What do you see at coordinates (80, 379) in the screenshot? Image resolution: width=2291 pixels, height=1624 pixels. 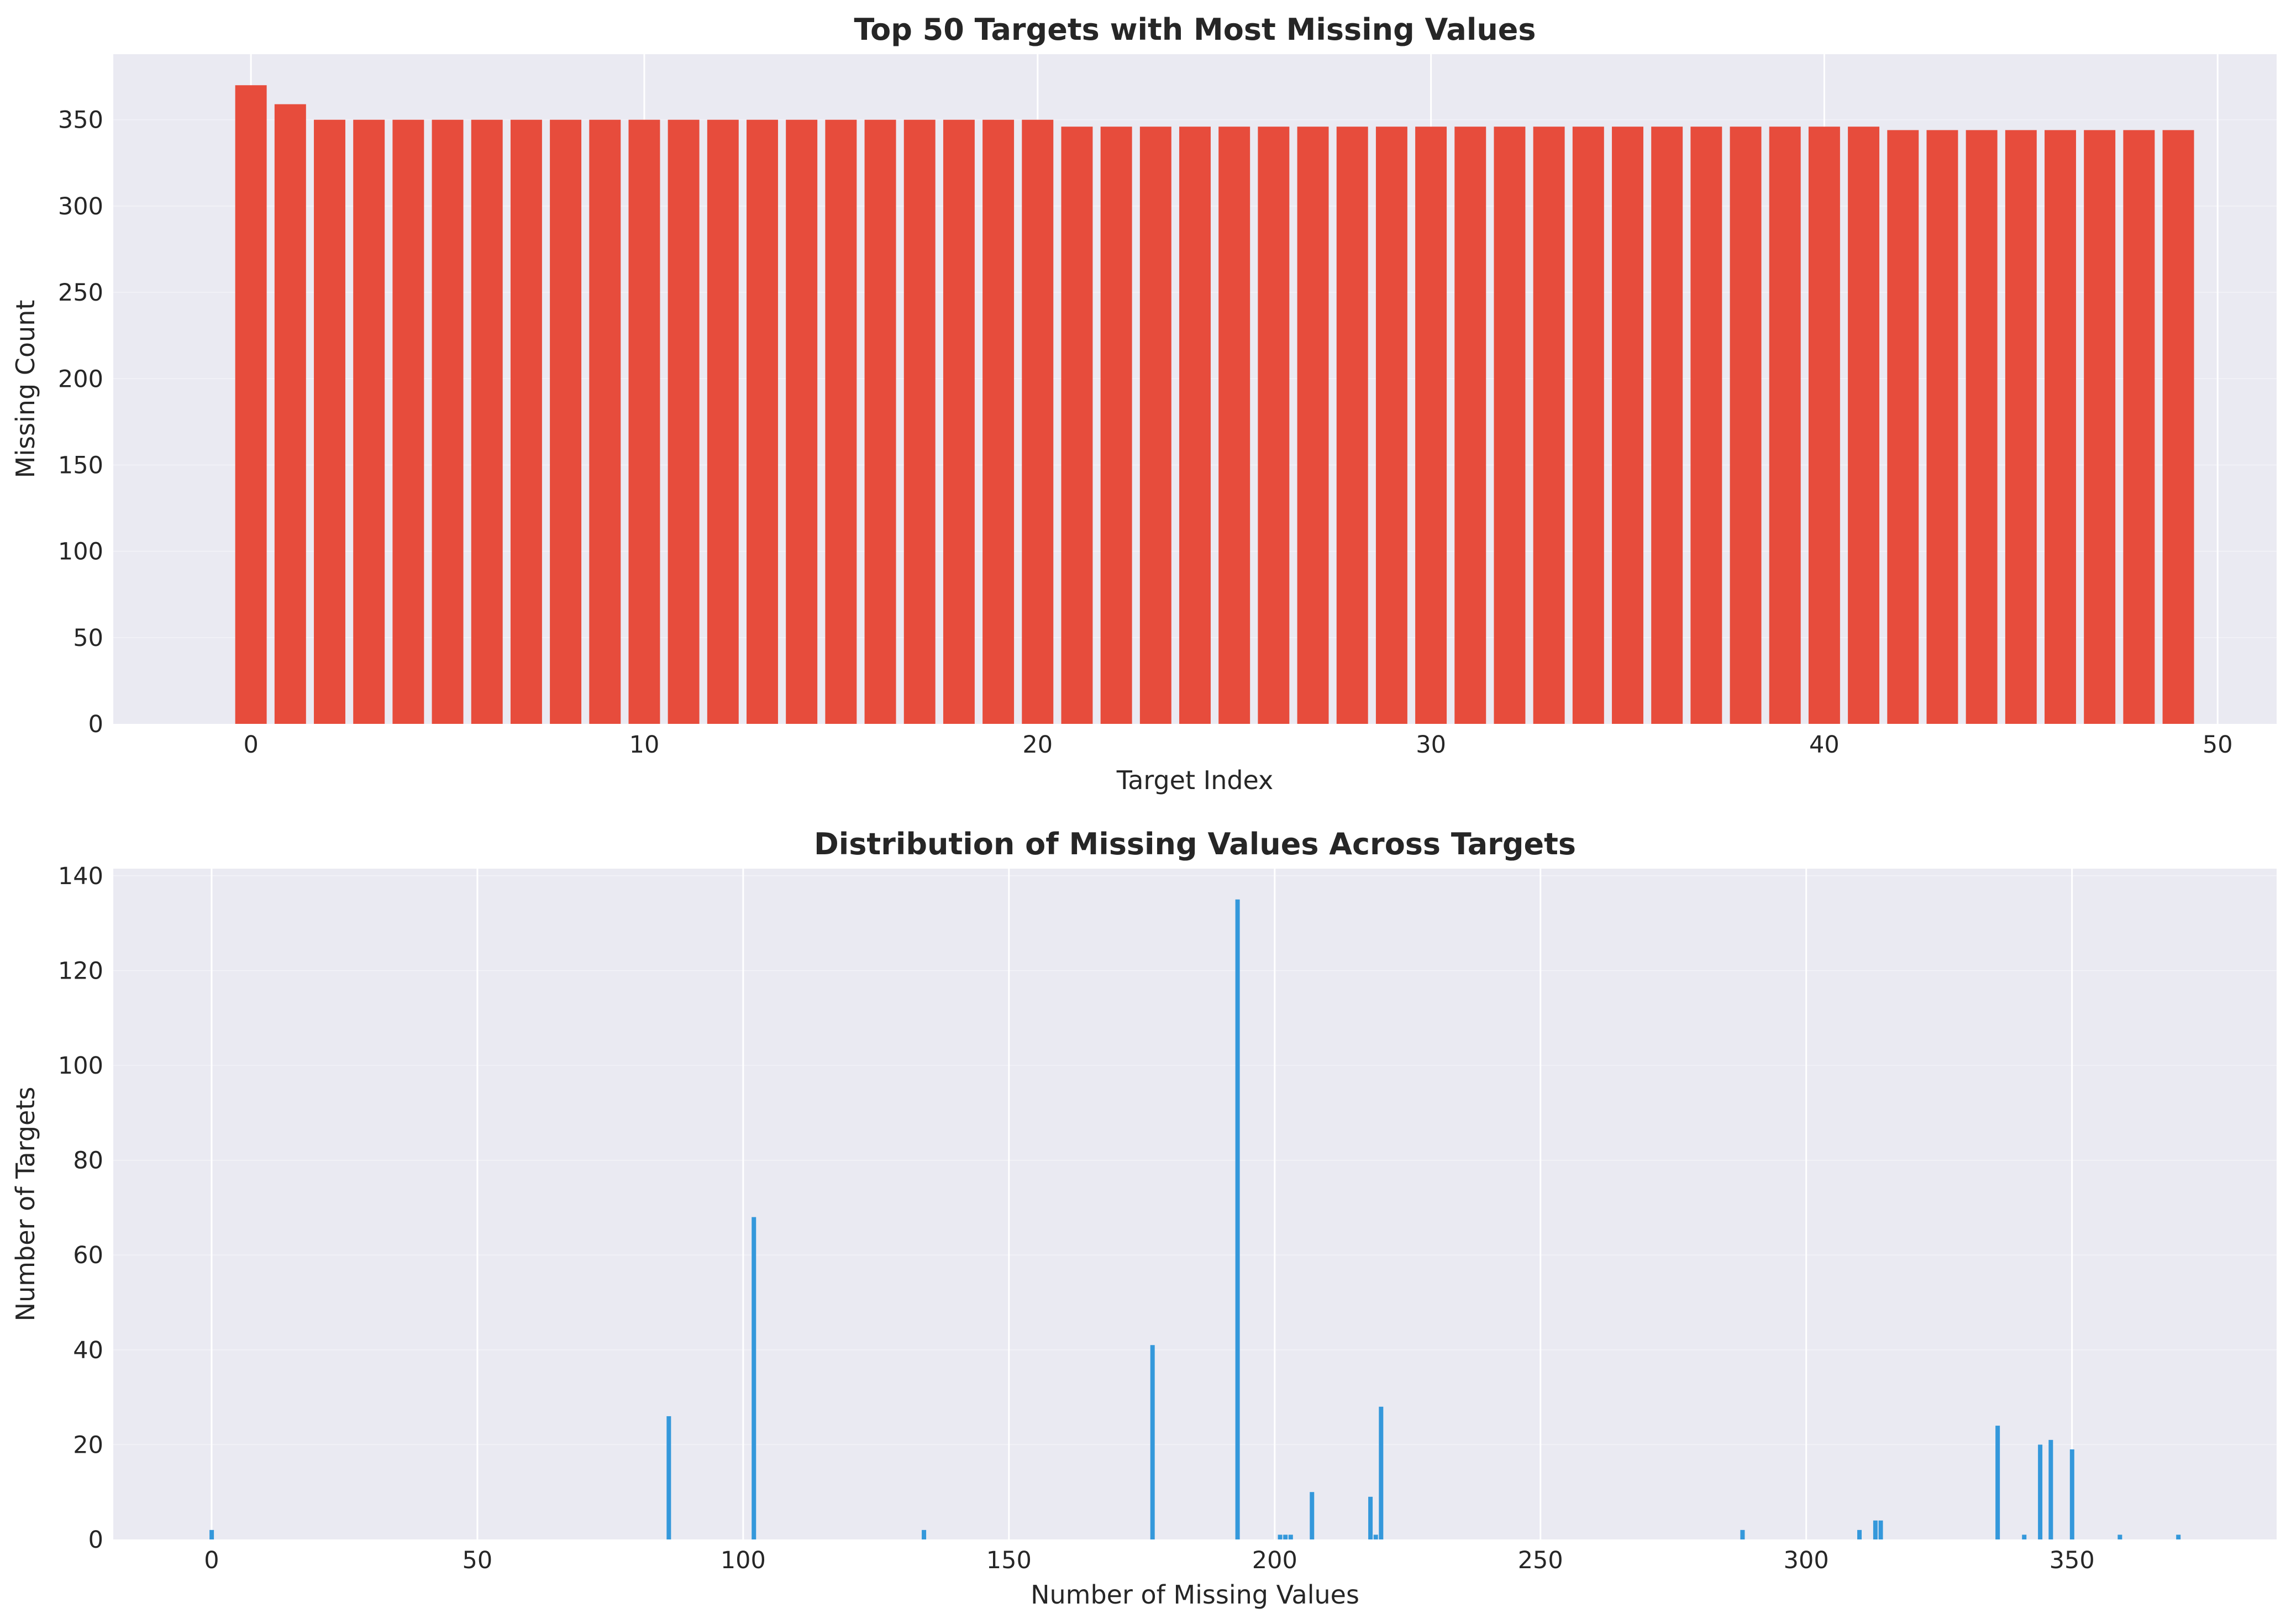 I see `y-tick-label: 200` at bounding box center [80, 379].